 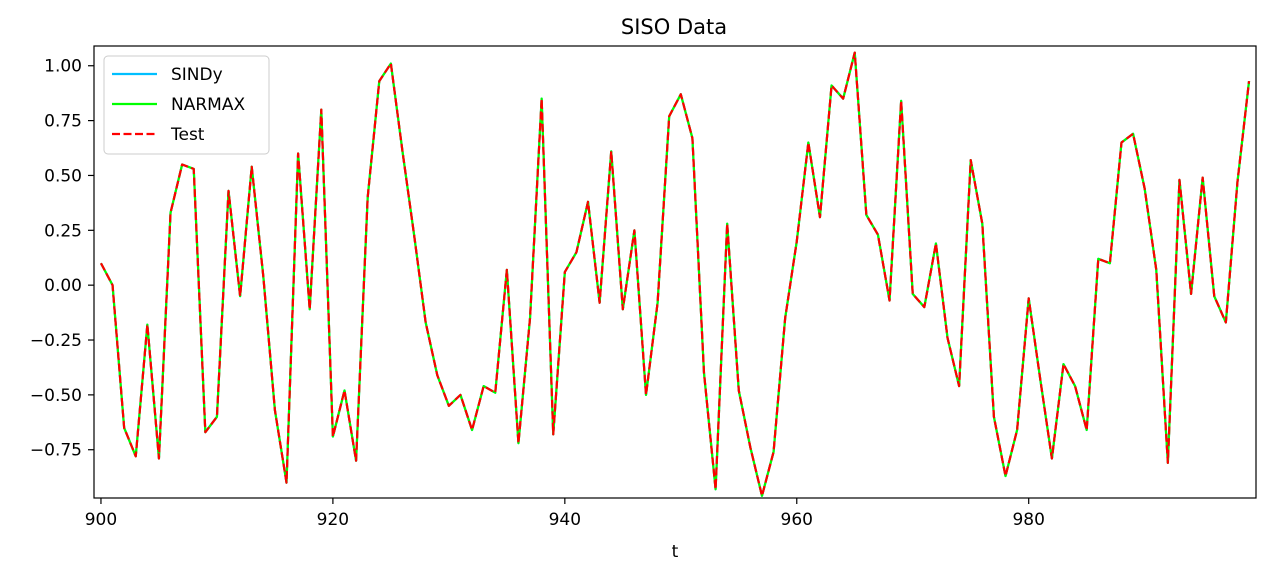 What do you see at coordinates (187, 135) in the screenshot?
I see `legend-label-test: Test` at bounding box center [187, 135].